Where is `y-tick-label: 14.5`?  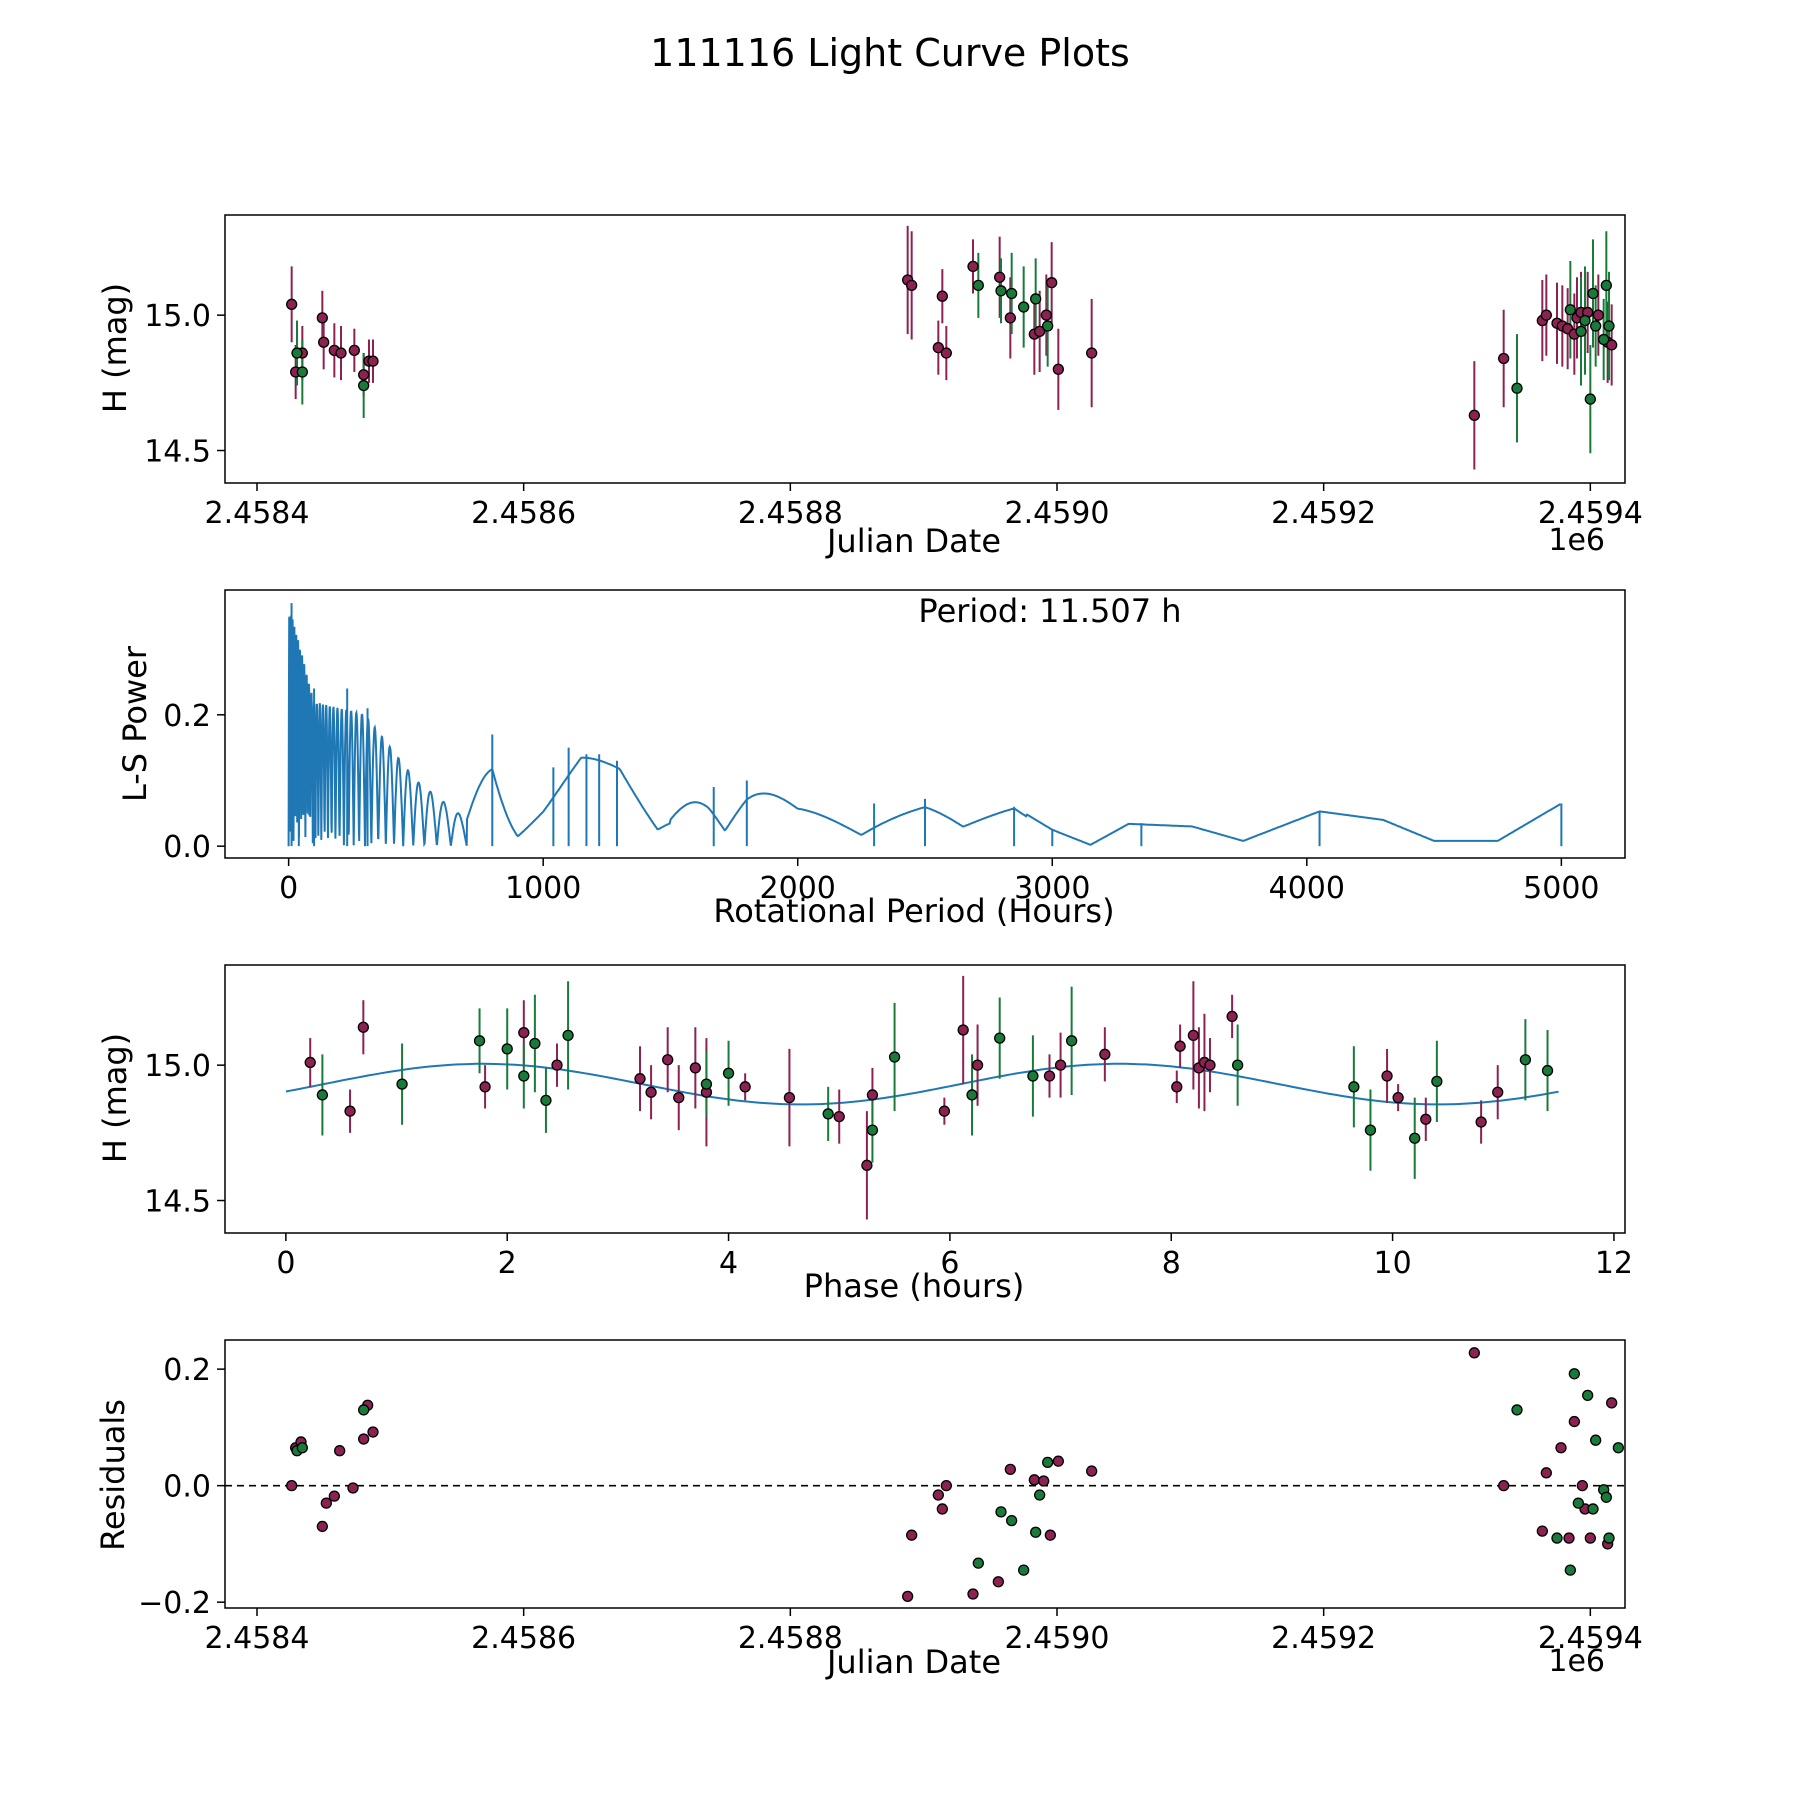
y-tick-label: 14.5 is located at coordinates (177, 1202).